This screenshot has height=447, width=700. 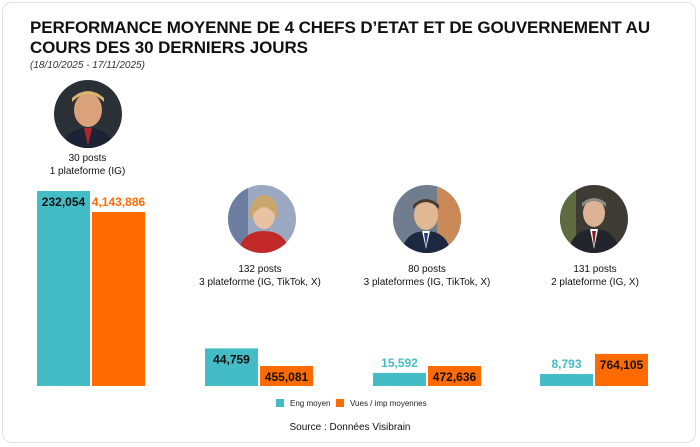 What do you see at coordinates (340, 403) in the screenshot?
I see `legend-swatch-orange` at bounding box center [340, 403].